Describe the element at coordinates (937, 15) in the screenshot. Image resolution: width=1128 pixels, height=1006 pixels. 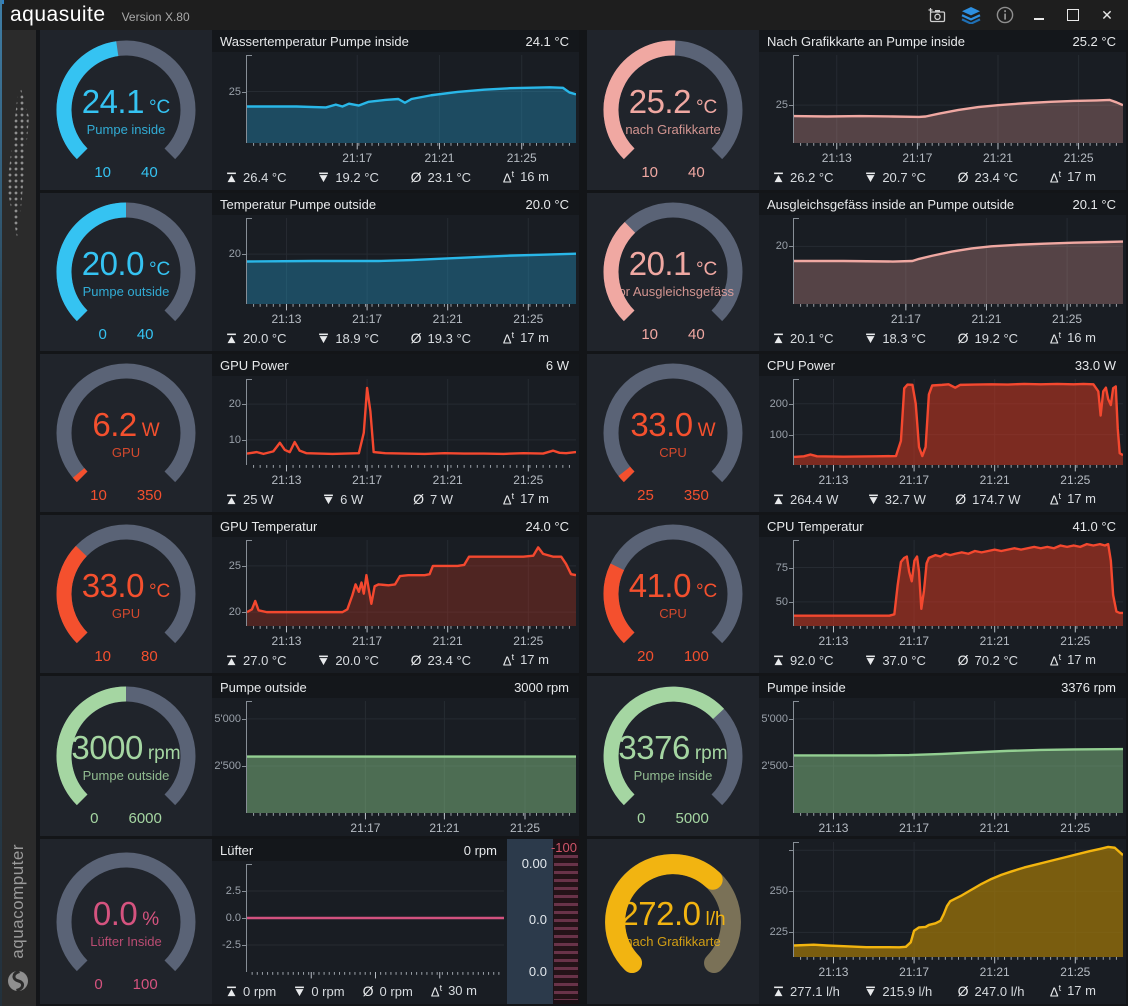
I see `screenshot-camera-icon` at that location.